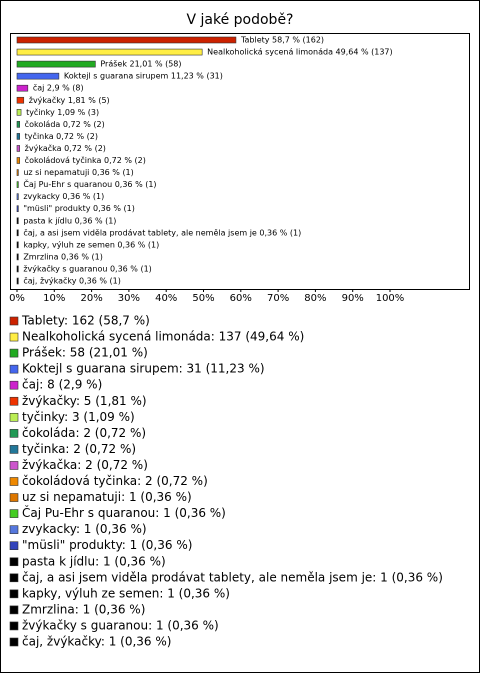 The height and width of the screenshot is (673, 480). I want to click on legend-label: žvýkačky: 5 (1,81 %), so click(84, 401).